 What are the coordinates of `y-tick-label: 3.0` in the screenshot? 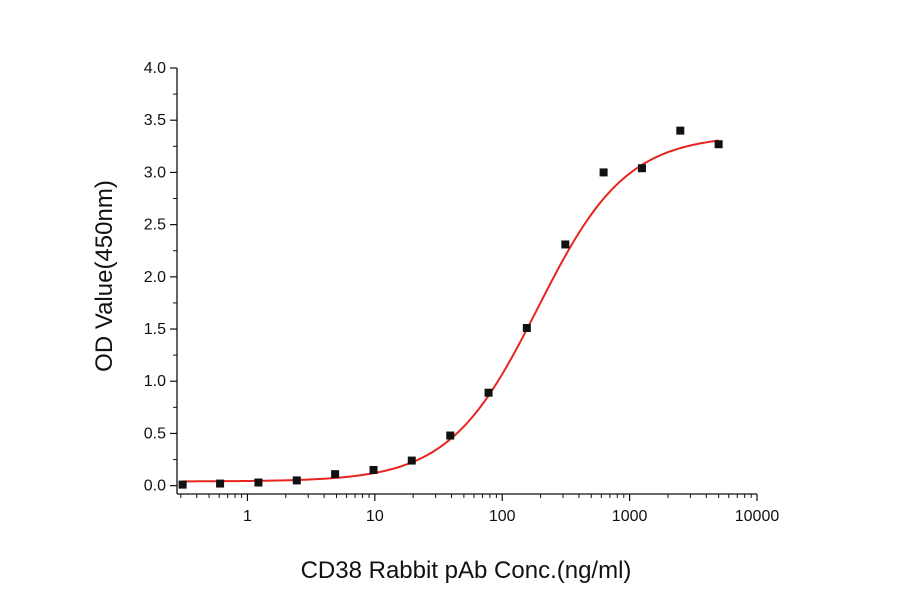 It's located at (155, 172).